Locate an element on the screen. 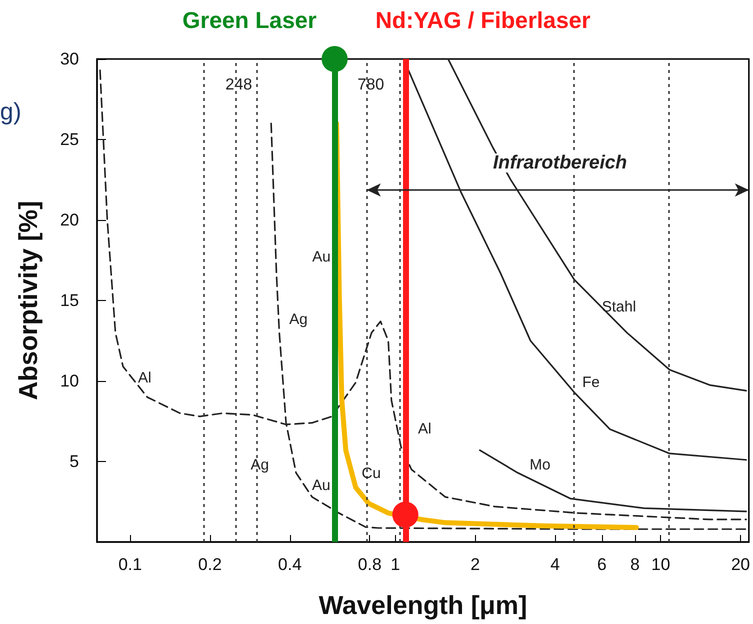 This screenshot has width=753, height=624. y-tick-label: 30 is located at coordinates (69, 59).